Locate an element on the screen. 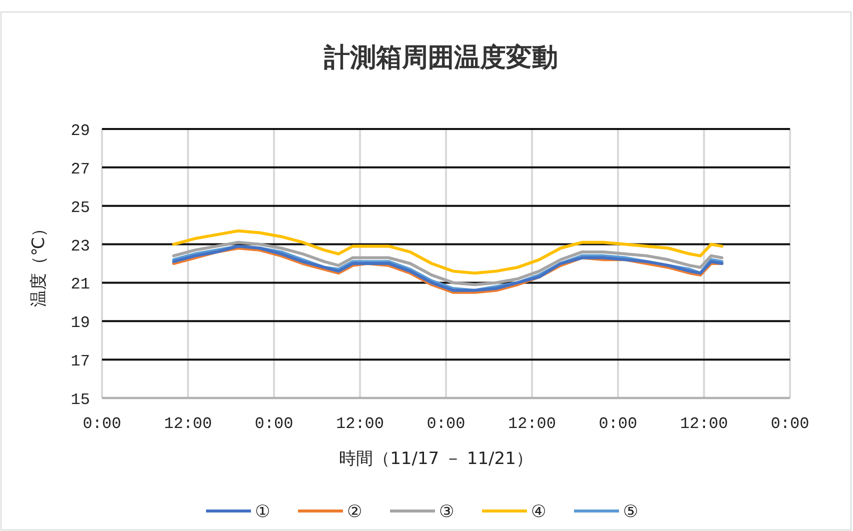 Image resolution: width=853 pixels, height=531 pixels. chart-title: 計測箱周囲温度変動 is located at coordinates (440, 58).